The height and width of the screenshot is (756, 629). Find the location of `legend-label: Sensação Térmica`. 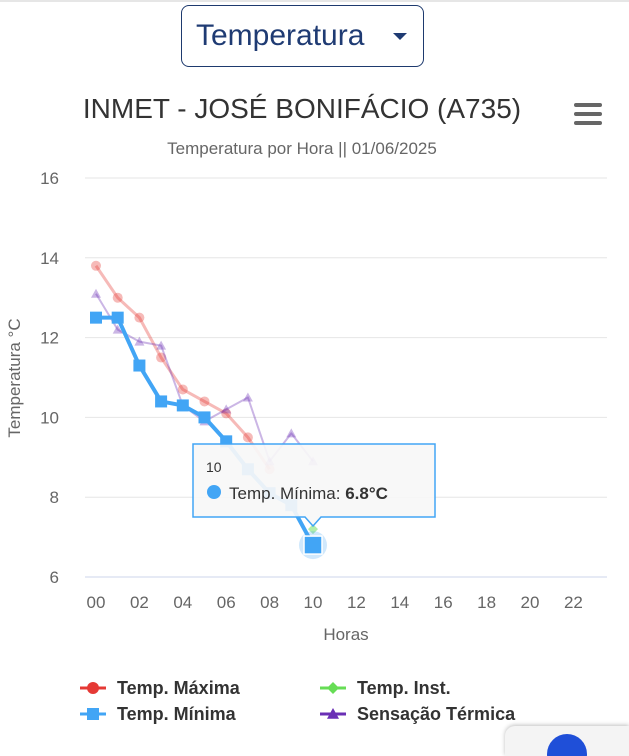

legend-label: Sensação Térmica is located at coordinates (436, 714).